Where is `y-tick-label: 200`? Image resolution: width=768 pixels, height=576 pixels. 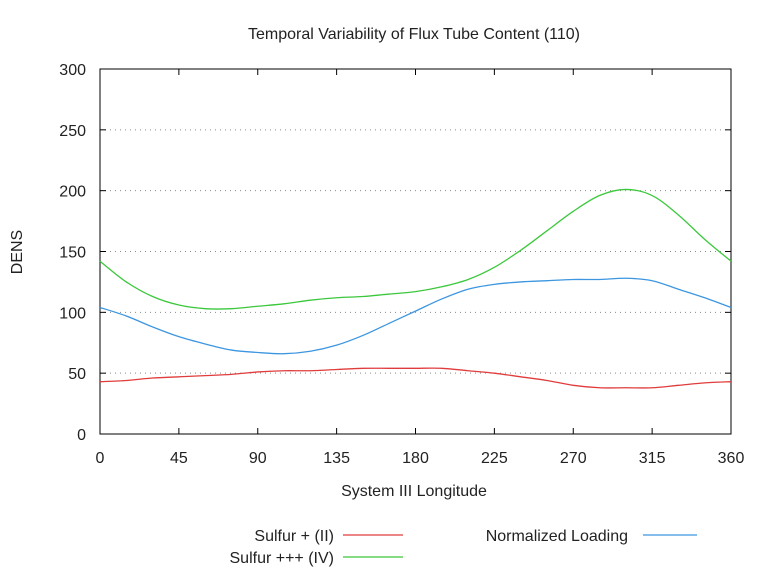
y-tick-label: 200 is located at coordinates (72, 192).